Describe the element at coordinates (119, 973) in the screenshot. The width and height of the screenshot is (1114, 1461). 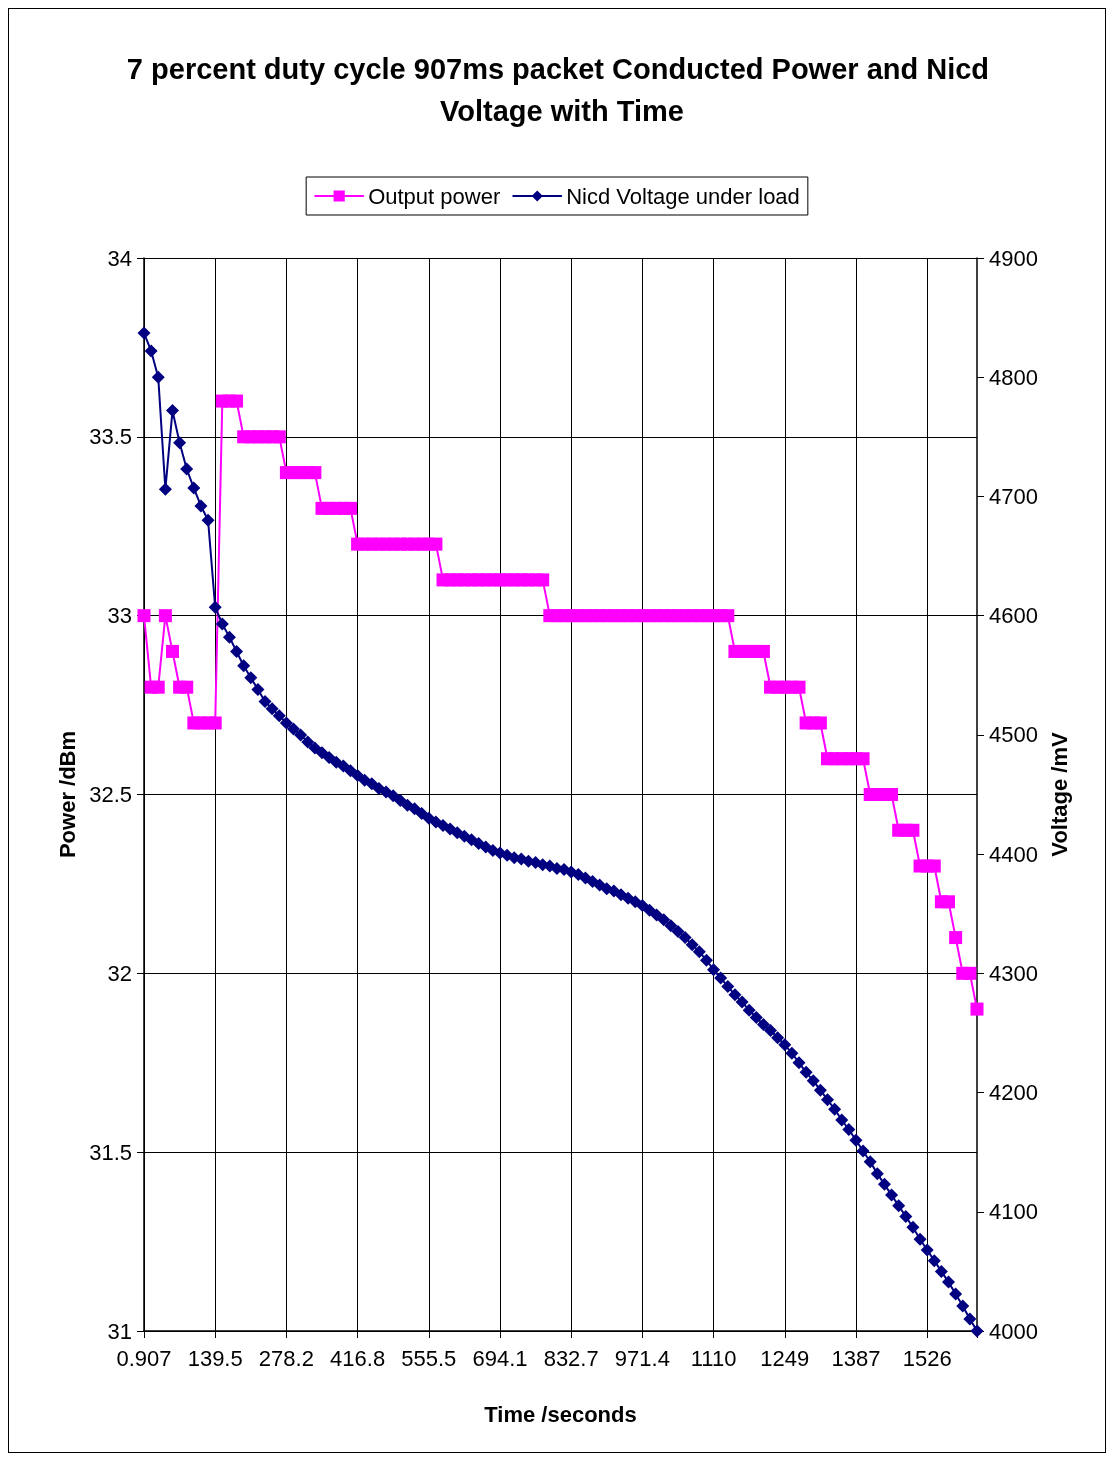
I see `y-tick-label: 32` at that location.